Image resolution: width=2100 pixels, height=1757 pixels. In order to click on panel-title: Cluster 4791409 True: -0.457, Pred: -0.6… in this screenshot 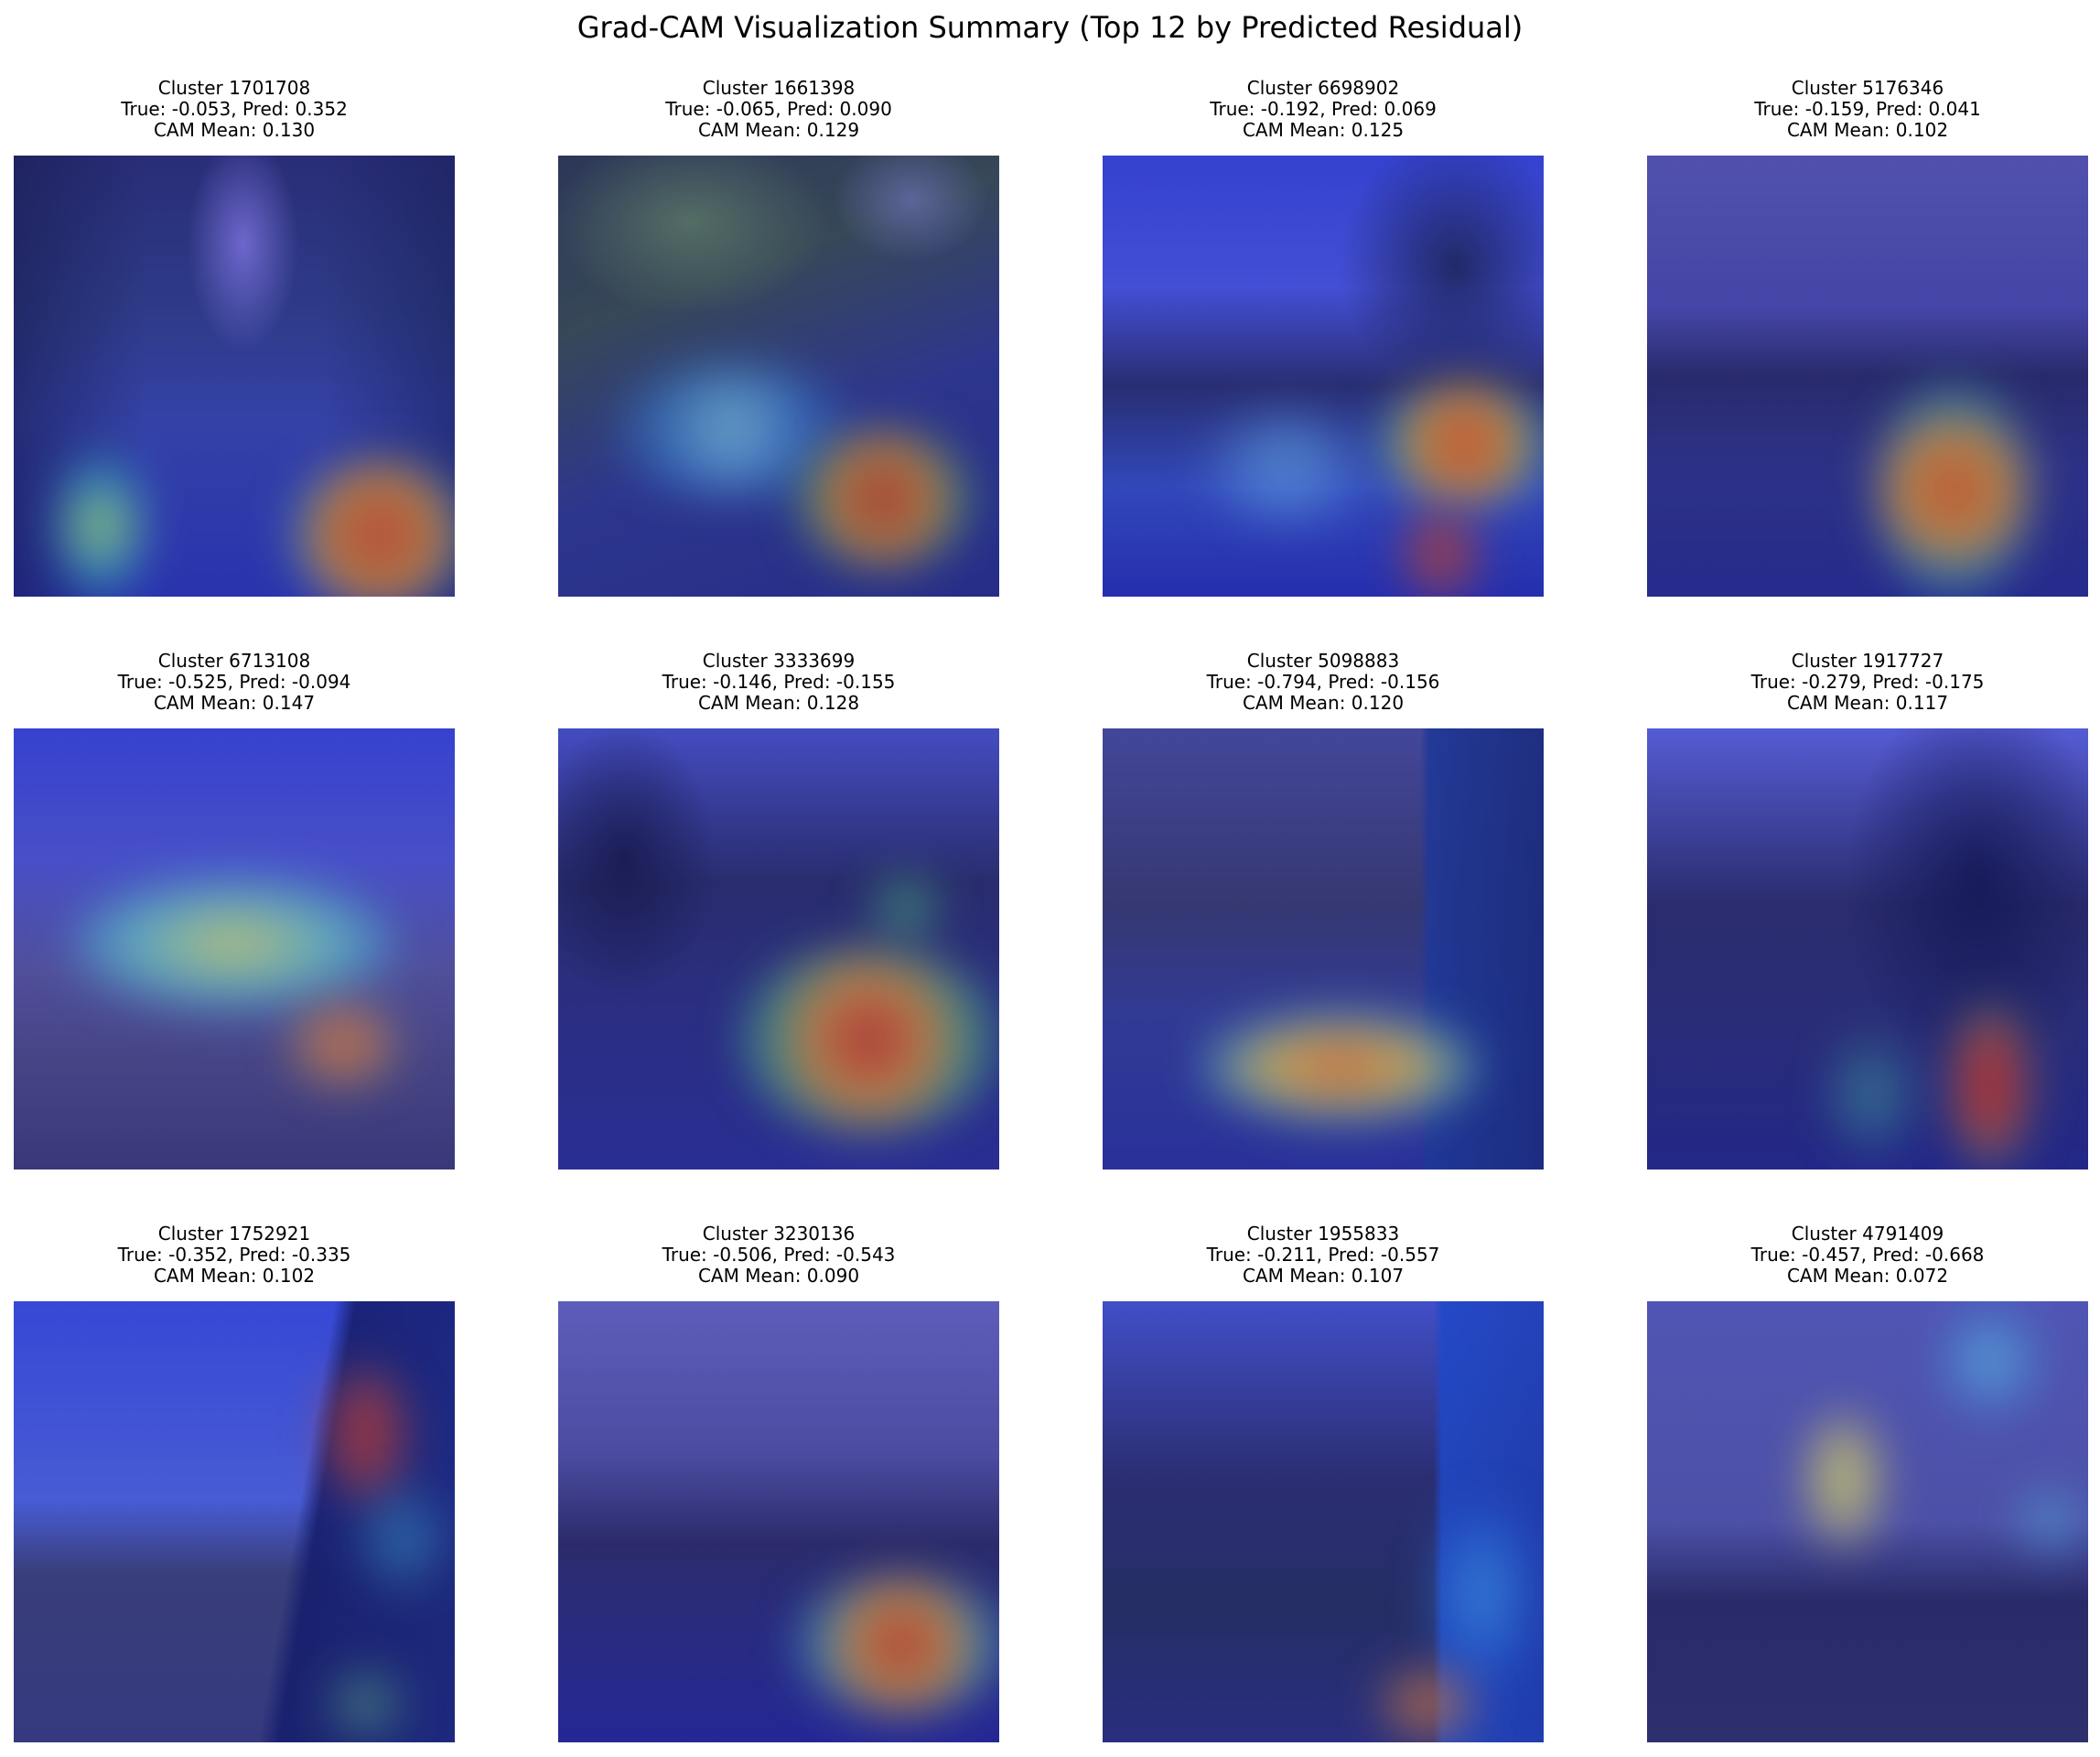, I will do `click(1846, 1255)`.